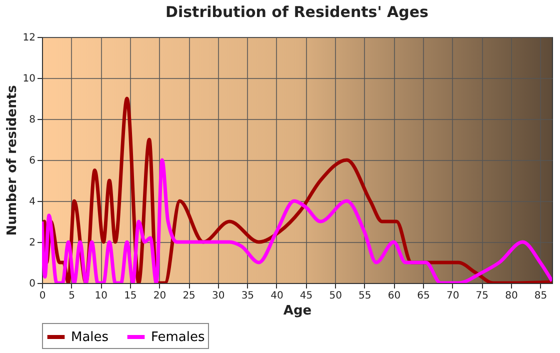 This screenshot has height=353, width=560. Describe the element at coordinates (178, 337) in the screenshot. I see `legend-label: Females` at that location.